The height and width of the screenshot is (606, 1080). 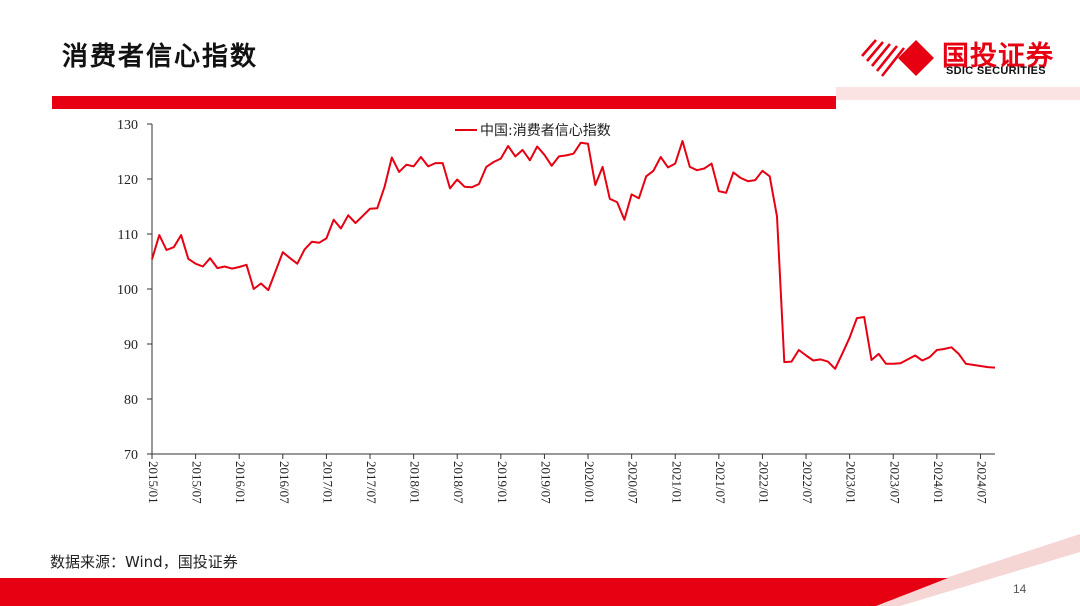 I want to click on y-tick-label: 130, so click(x=127, y=125).